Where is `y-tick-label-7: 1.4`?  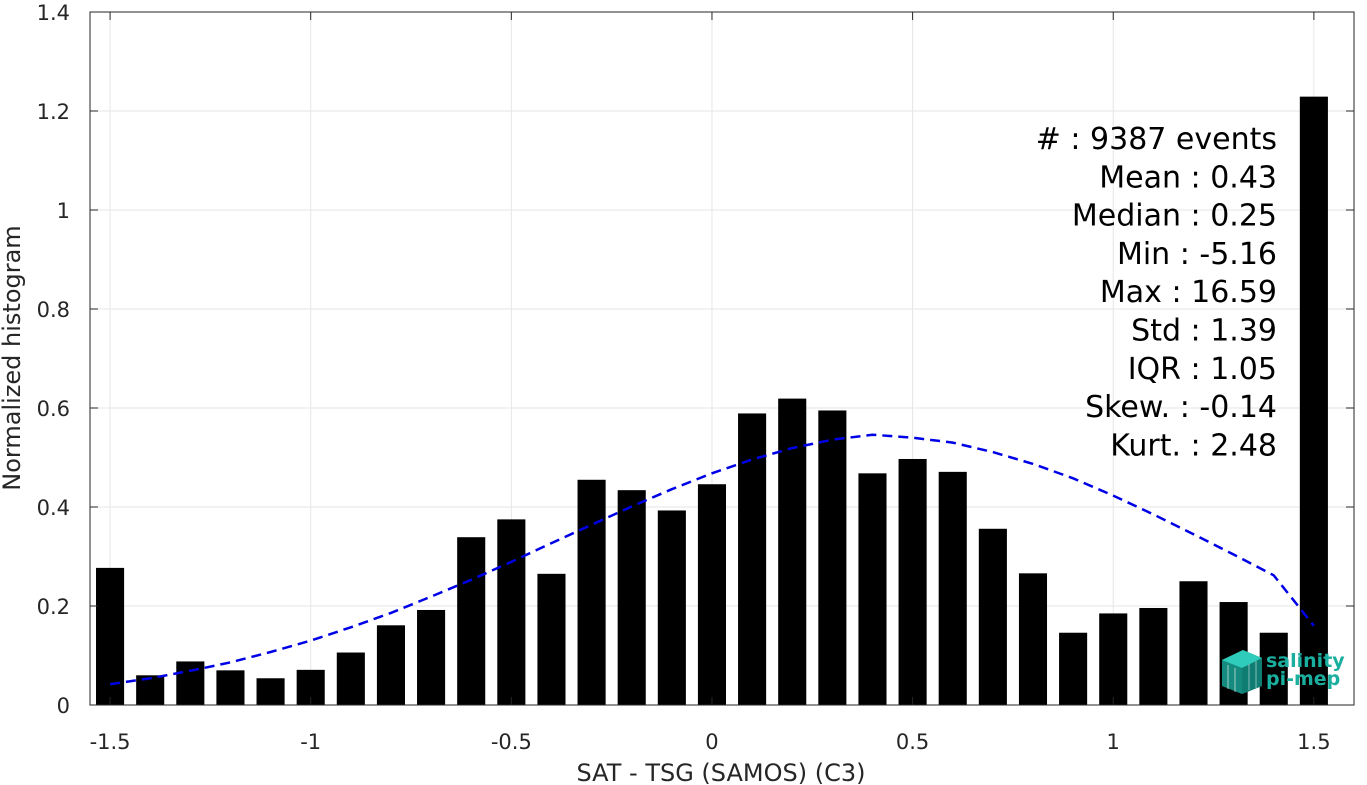
y-tick-label-7: 1.4 is located at coordinates (53, 13).